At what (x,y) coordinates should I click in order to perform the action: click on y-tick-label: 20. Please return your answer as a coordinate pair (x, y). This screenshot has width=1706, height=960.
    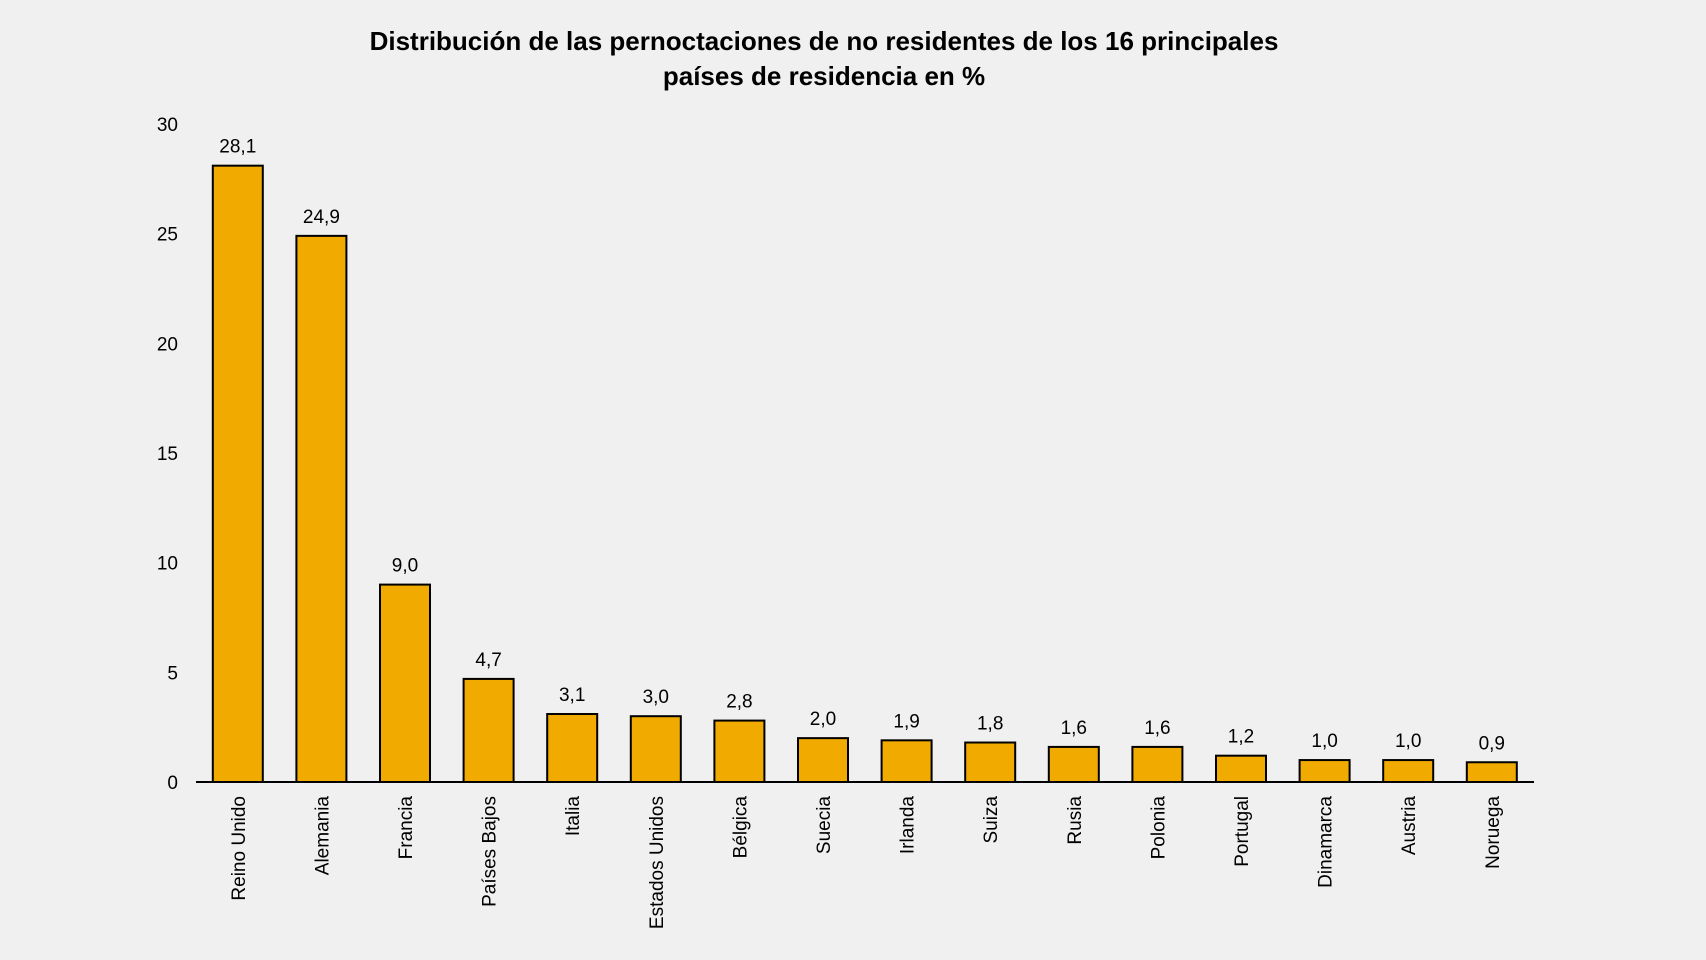
    Looking at the image, I should click on (167, 344).